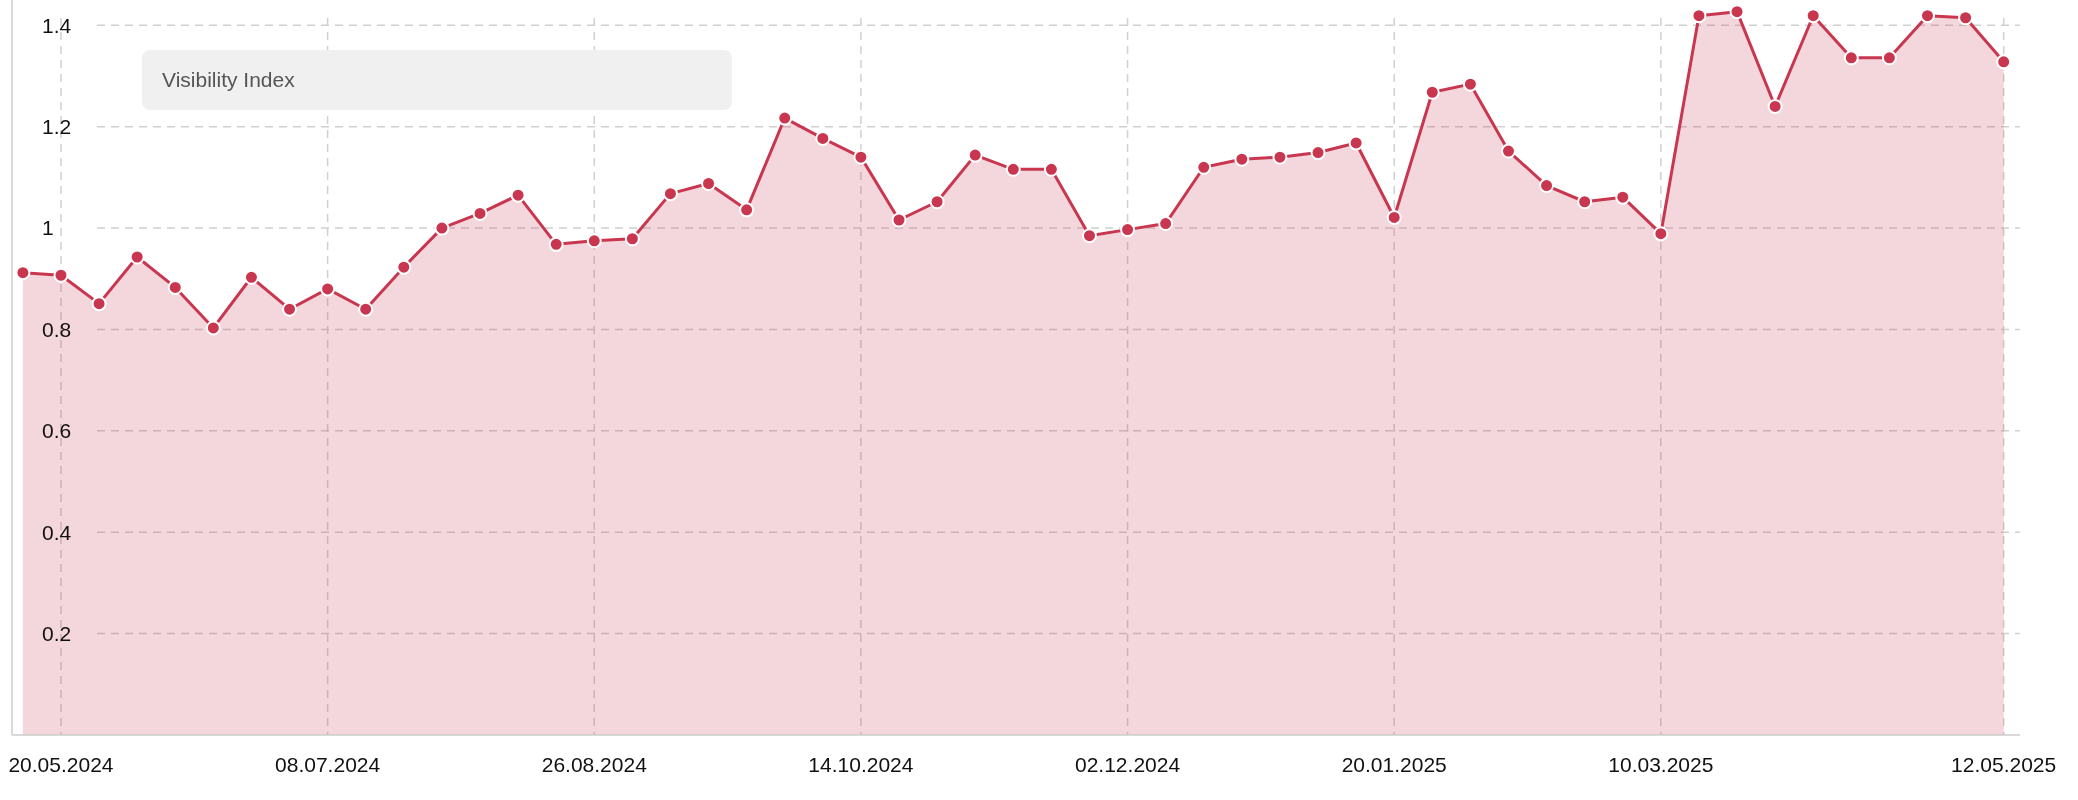  What do you see at coordinates (1394, 764) in the screenshot?
I see `x-tick-label: 20.01.2025` at bounding box center [1394, 764].